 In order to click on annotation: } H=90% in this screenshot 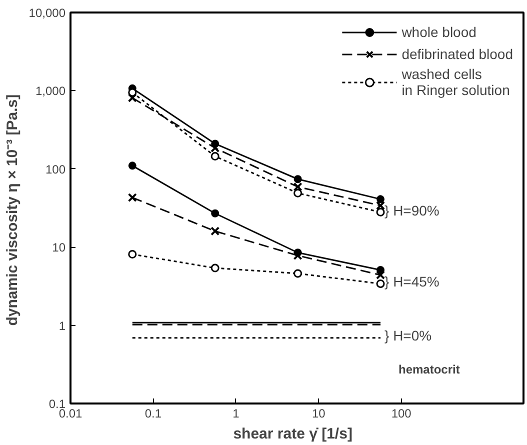, I will do `click(412, 210)`.